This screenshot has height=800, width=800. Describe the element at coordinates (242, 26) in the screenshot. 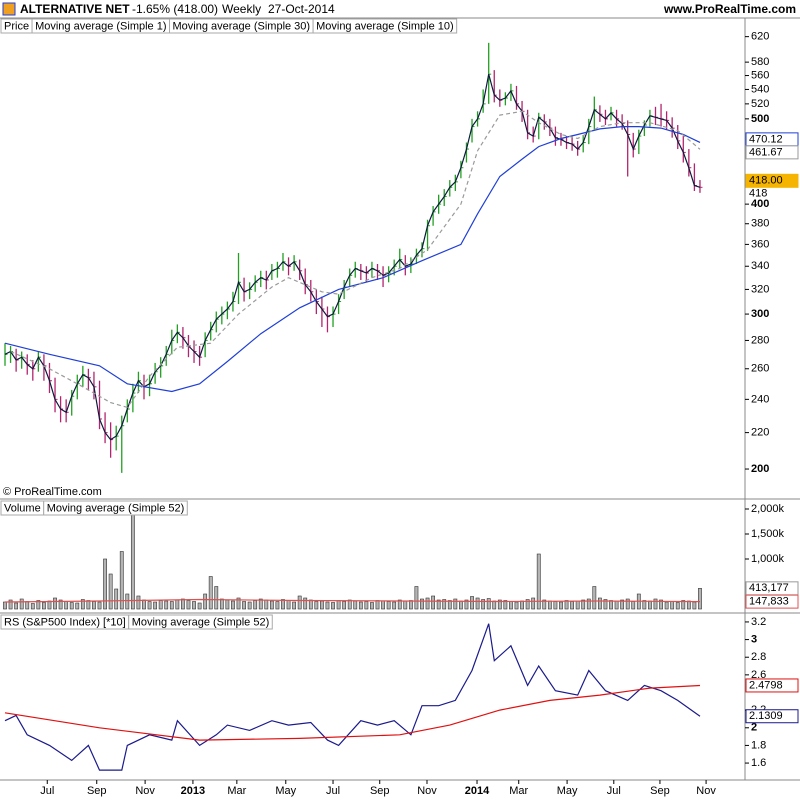

I see `legend-entry: Moving average (Simple 30)` at that location.